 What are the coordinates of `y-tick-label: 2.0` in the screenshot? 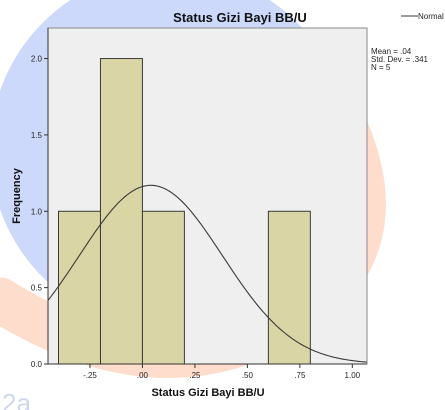 It's located at (37, 59).